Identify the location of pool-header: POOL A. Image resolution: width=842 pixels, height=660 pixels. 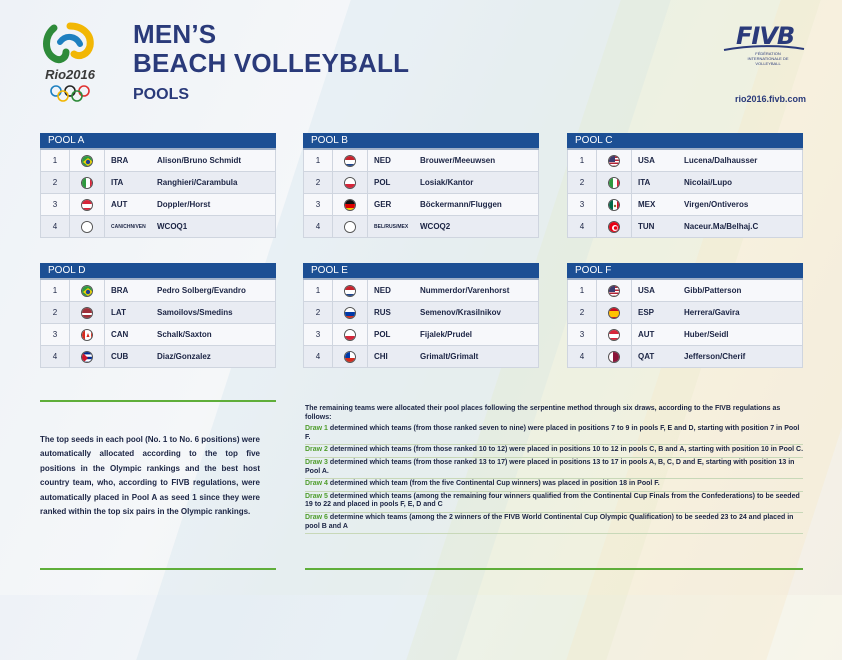
(158, 141).